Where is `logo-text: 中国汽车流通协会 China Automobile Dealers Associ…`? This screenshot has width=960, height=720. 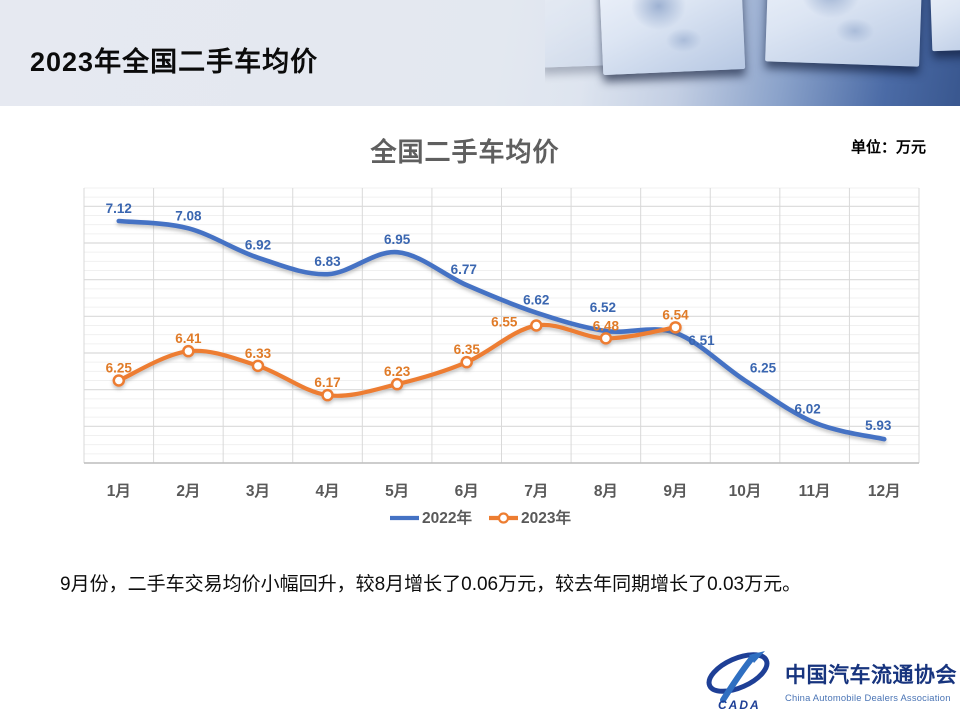
logo-text: 中国汽车流通协会 China Automobile Dealers Associ… is located at coordinates (871, 681).